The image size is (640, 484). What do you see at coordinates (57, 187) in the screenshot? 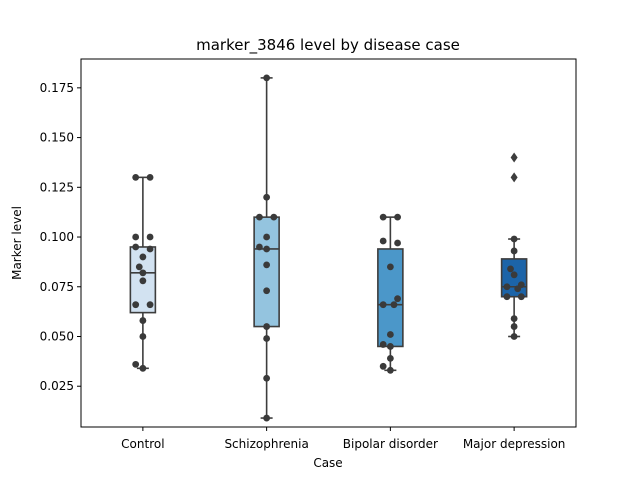
I see `y-tick-label: 0.125` at bounding box center [57, 187].